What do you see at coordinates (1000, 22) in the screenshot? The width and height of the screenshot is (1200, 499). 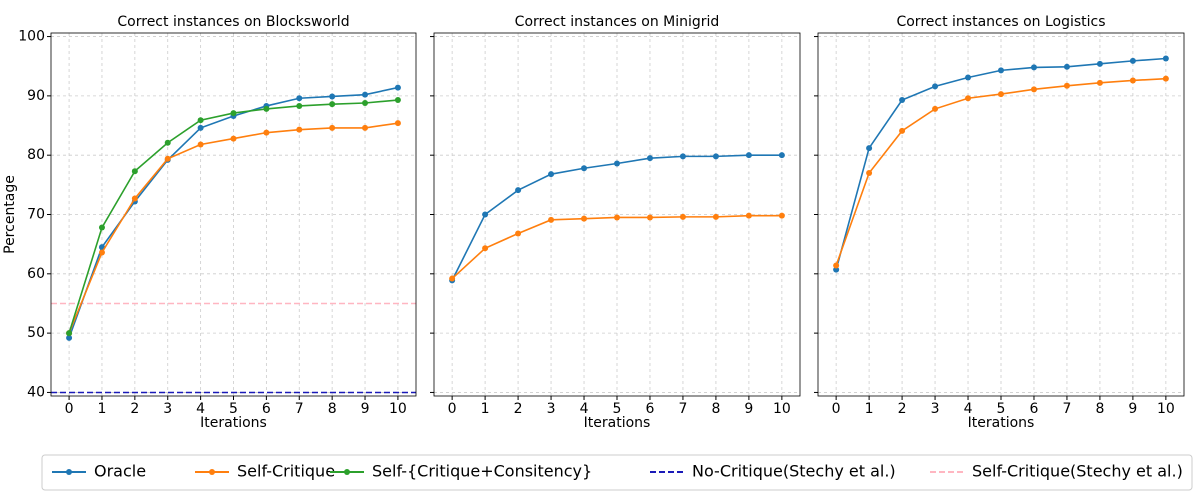 I see `subplot-title: Correct instances on Logistics` at bounding box center [1000, 22].